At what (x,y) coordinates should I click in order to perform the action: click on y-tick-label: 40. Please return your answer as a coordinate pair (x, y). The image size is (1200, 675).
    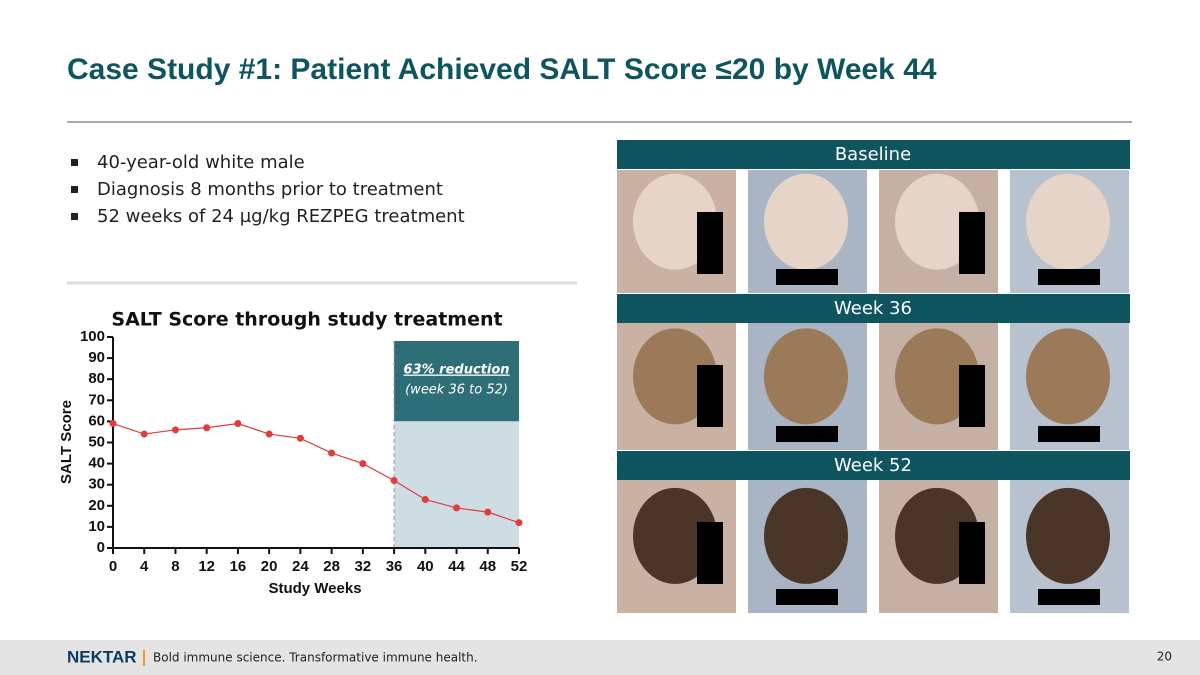
    Looking at the image, I should click on (96, 463).